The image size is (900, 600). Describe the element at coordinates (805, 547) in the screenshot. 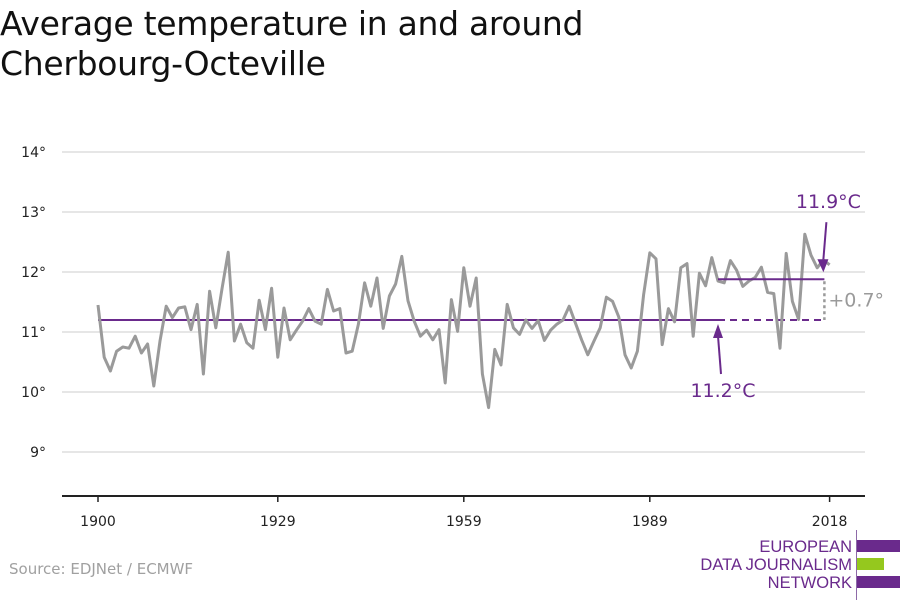

I see `logo-text-line-1: EUROPEAN` at that location.